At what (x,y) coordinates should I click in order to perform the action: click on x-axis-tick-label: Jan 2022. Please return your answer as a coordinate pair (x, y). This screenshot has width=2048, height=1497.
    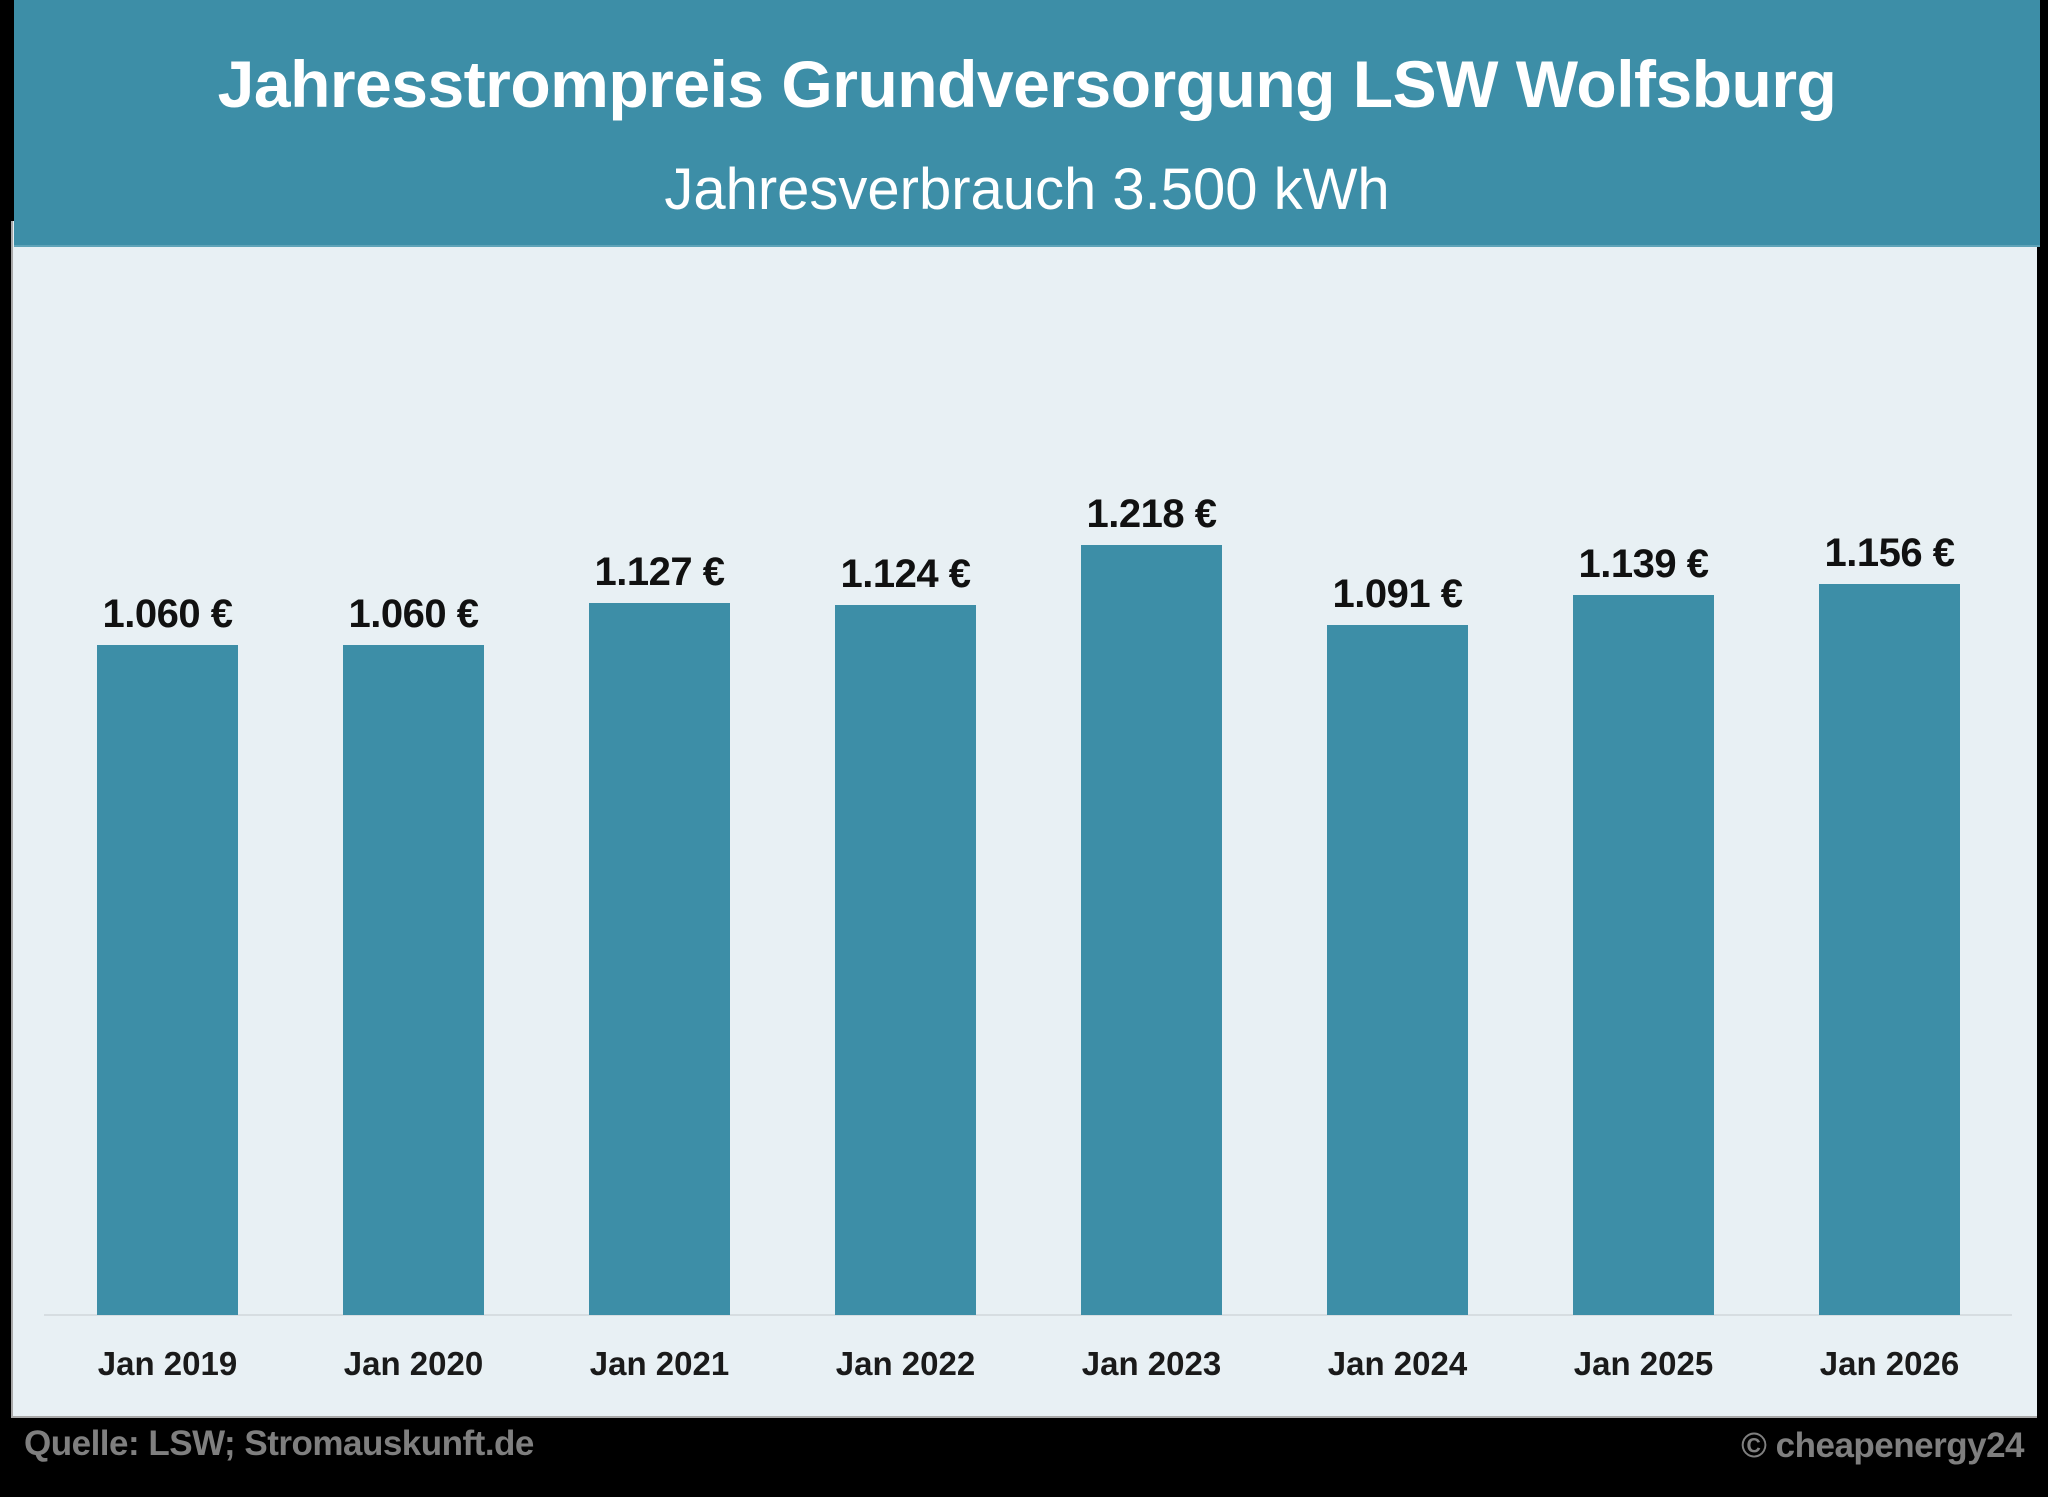
    Looking at the image, I should click on (905, 1363).